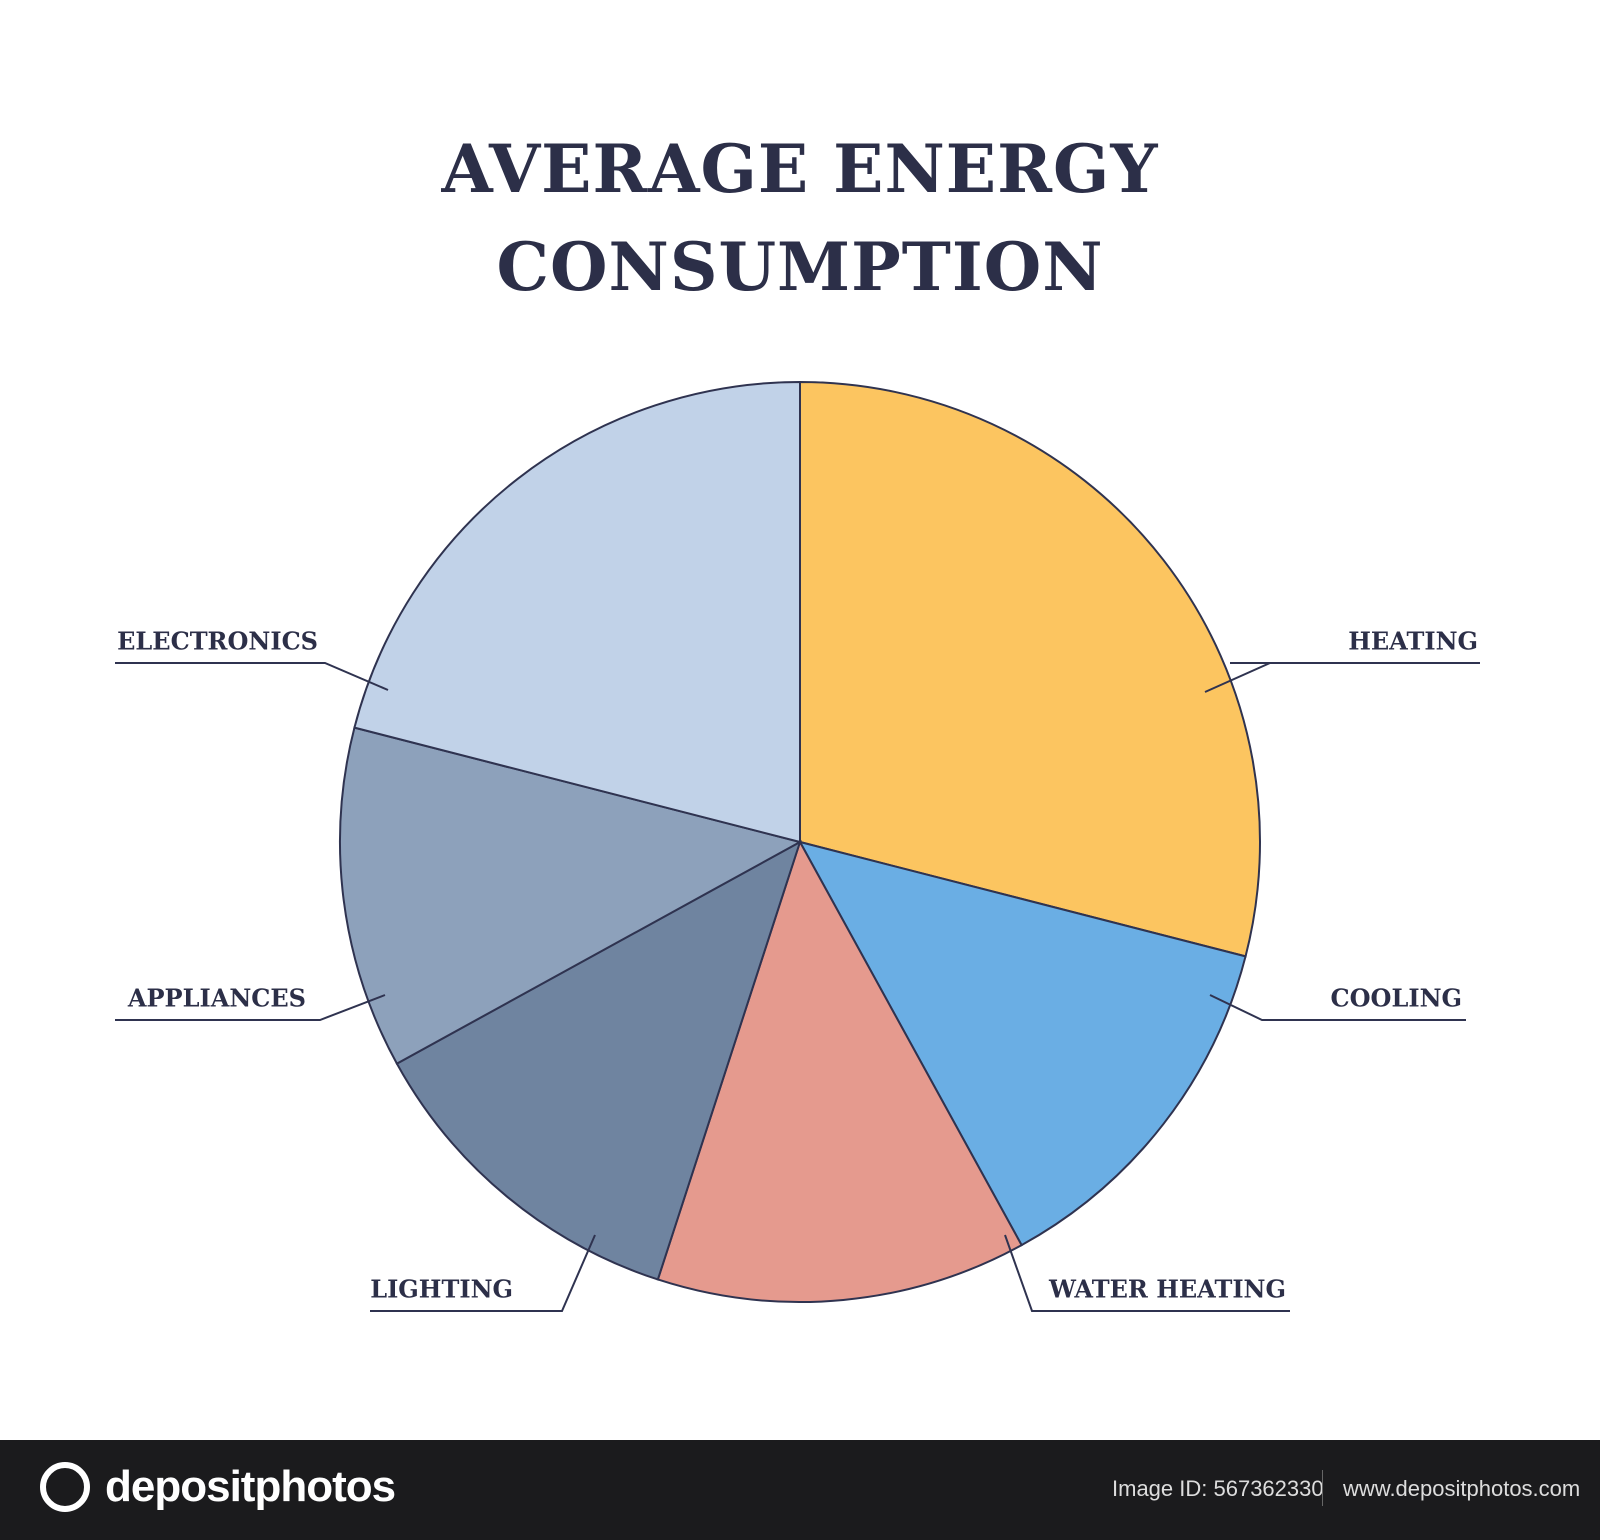 The width and height of the screenshot is (1600, 1540). What do you see at coordinates (441, 1289) in the screenshot?
I see `slice-label: LIGHTING` at bounding box center [441, 1289].